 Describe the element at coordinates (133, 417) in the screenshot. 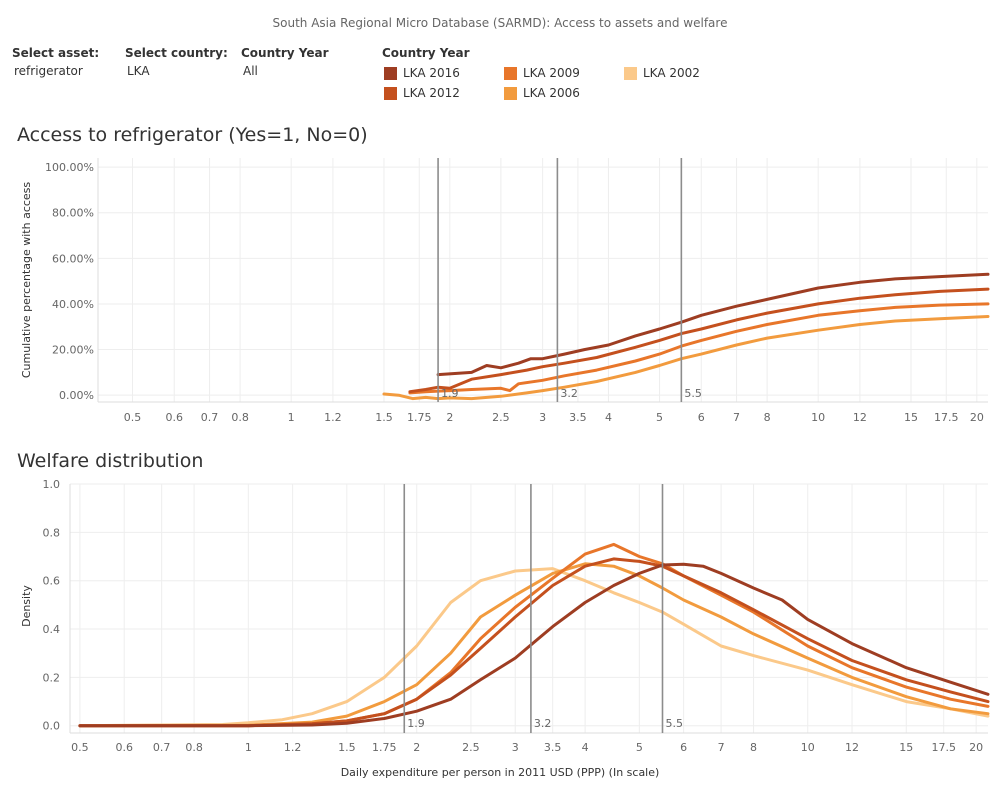

I see `access-x-tick-label: 0.5` at that location.